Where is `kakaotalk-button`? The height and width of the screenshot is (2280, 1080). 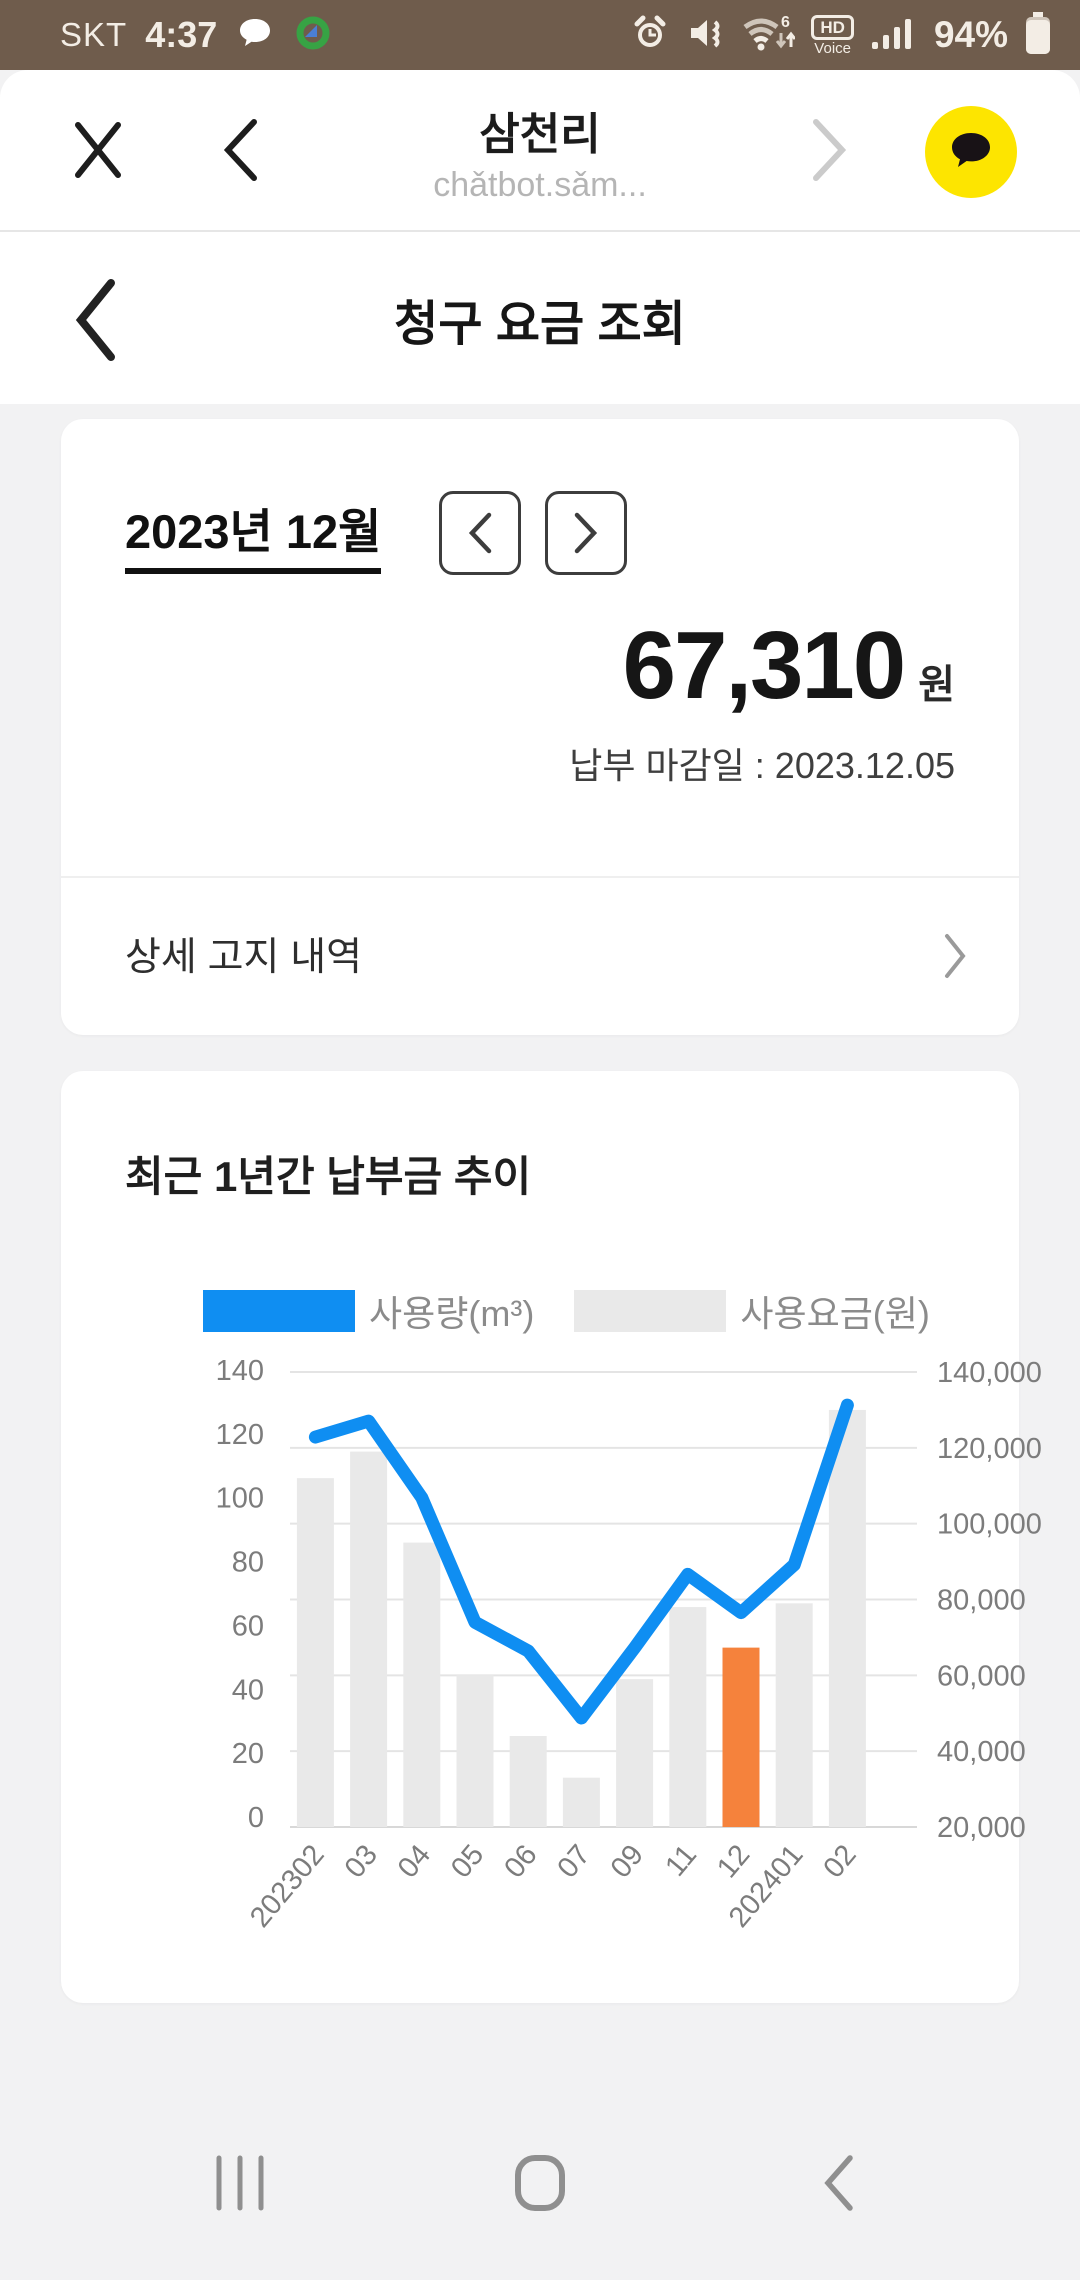 kakaotalk-button is located at coordinates (971, 152).